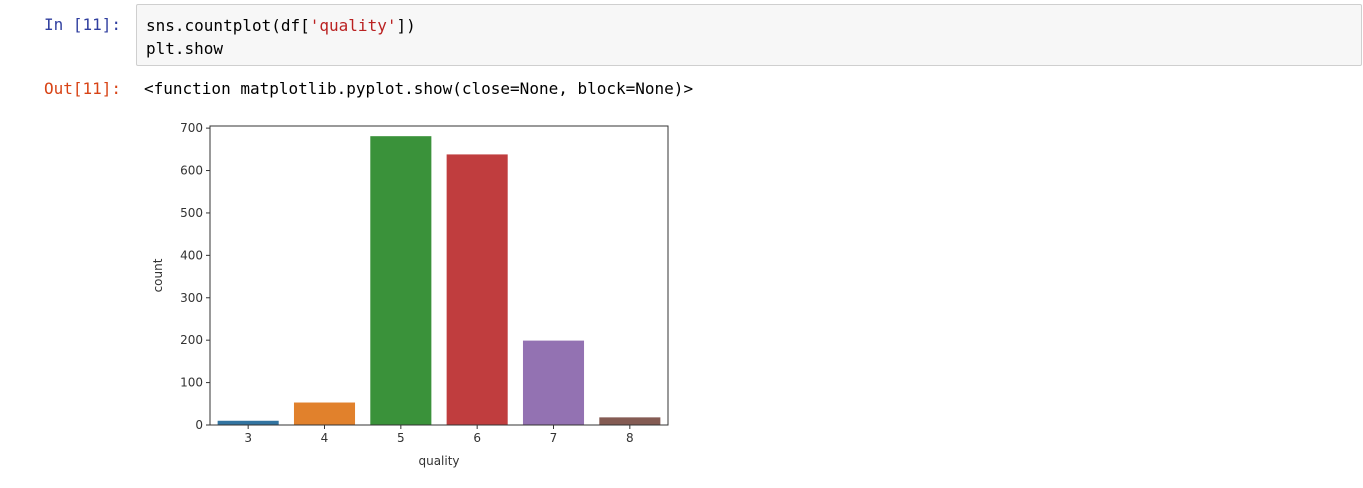 The image size is (1363, 488). Describe the element at coordinates (191, 171) in the screenshot. I see `y-tick-label: 600` at that location.